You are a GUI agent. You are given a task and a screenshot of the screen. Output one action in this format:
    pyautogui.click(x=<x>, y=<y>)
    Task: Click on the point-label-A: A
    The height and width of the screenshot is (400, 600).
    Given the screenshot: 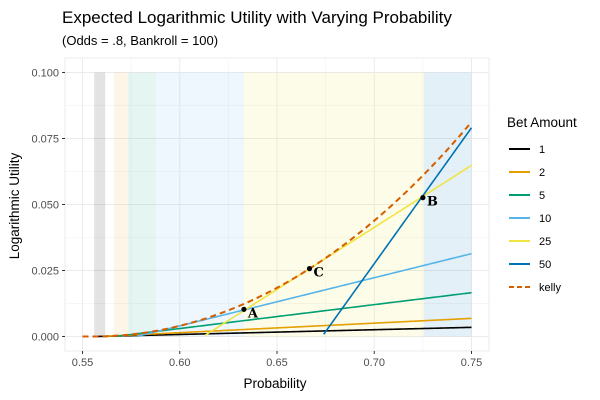 What is the action you would take?
    pyautogui.click(x=253, y=313)
    